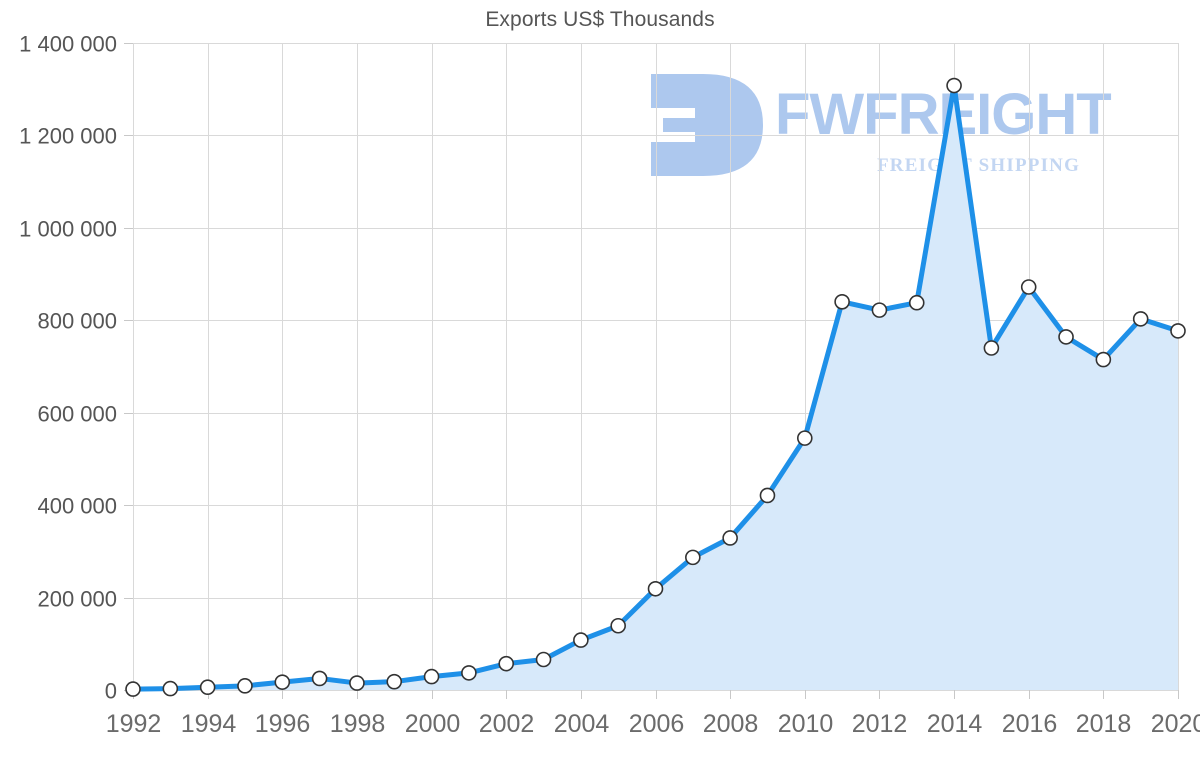  Describe the element at coordinates (1104, 724) in the screenshot. I see `x-tick-label: 2018` at that location.